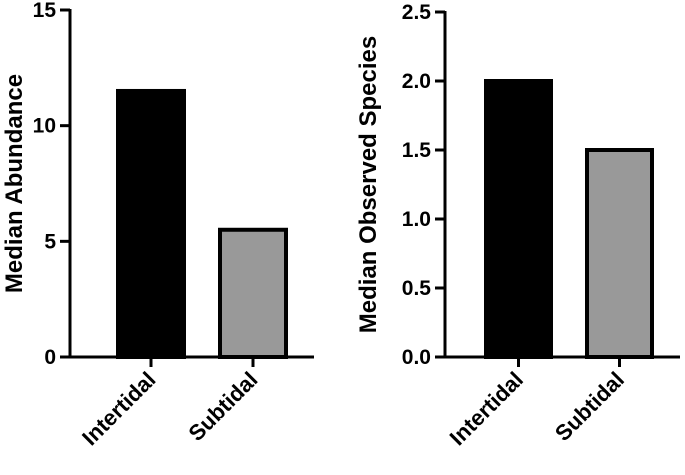 This screenshot has width=685, height=475. I want to click on y-tick-label: 2.0, so click(416, 81).